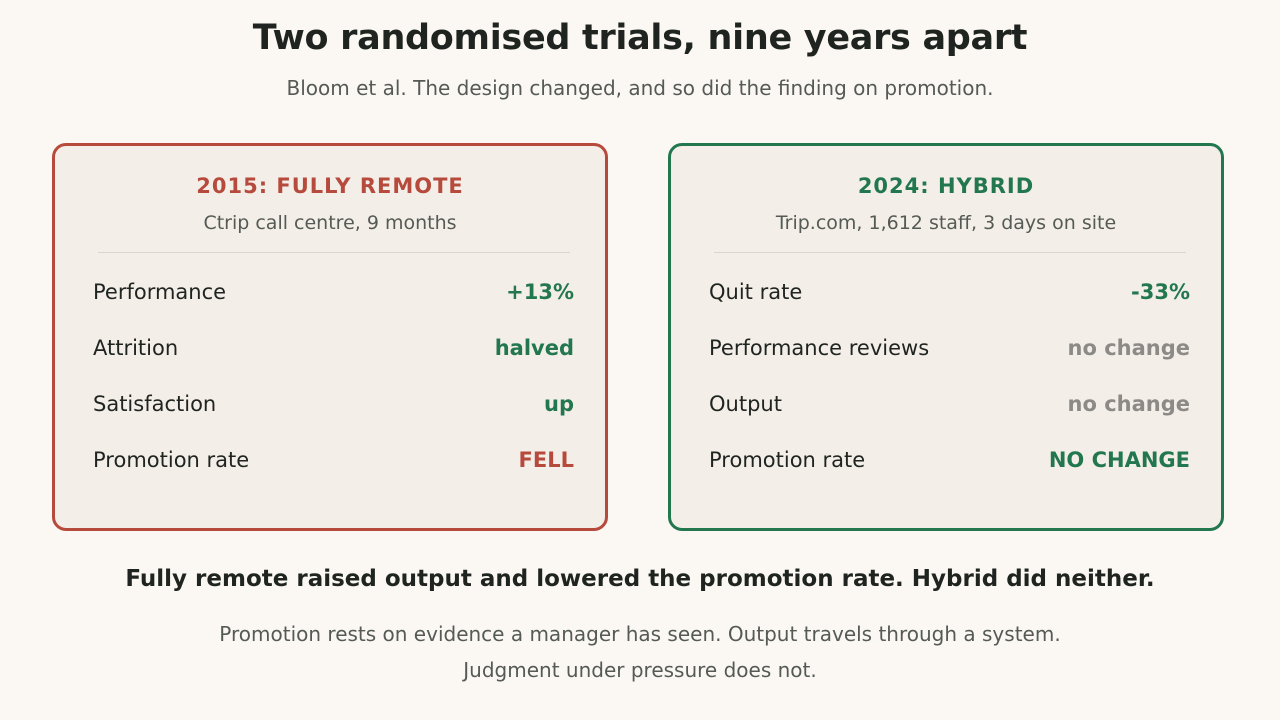  What do you see at coordinates (1119, 460) in the screenshot?
I see `metric-value: NO CHANGE` at bounding box center [1119, 460].